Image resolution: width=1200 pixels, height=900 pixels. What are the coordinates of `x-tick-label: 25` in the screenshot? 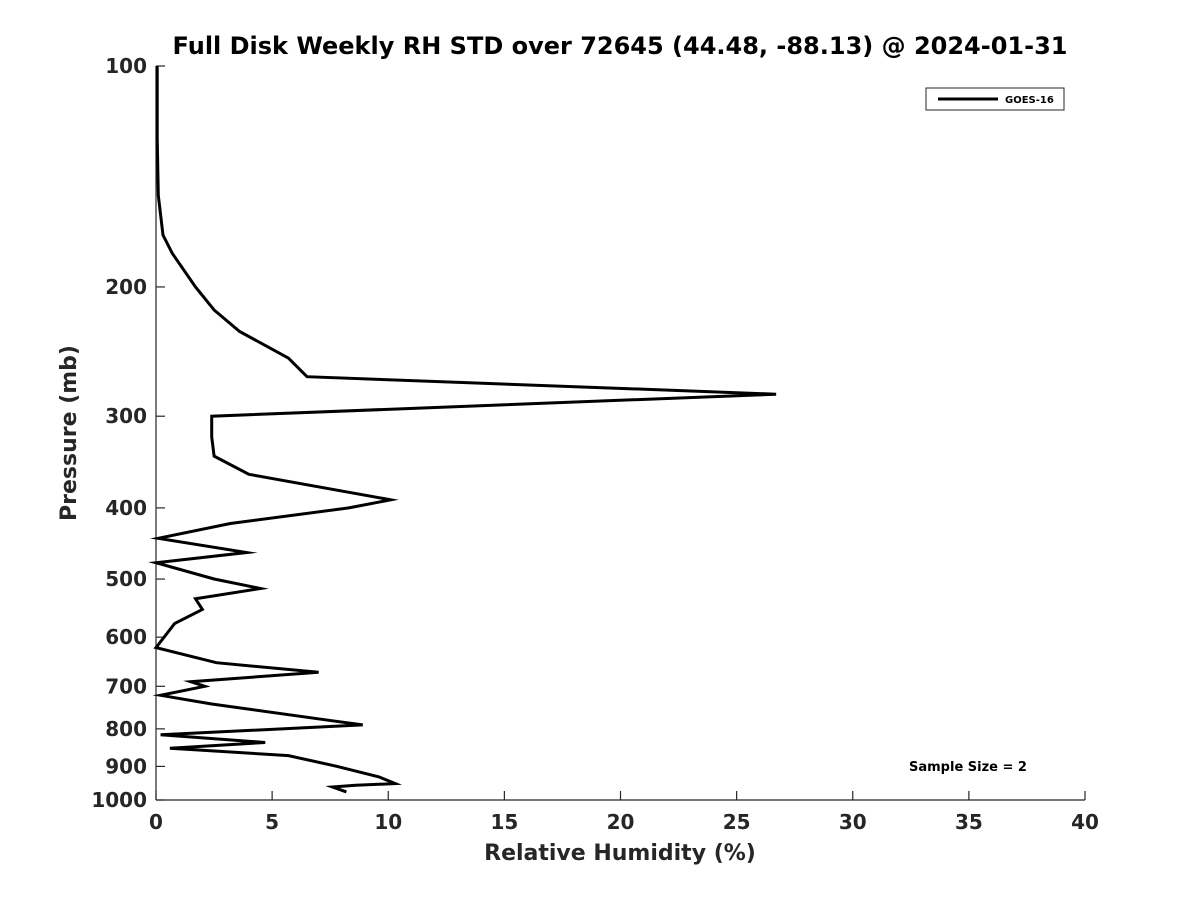 It's located at (737, 822).